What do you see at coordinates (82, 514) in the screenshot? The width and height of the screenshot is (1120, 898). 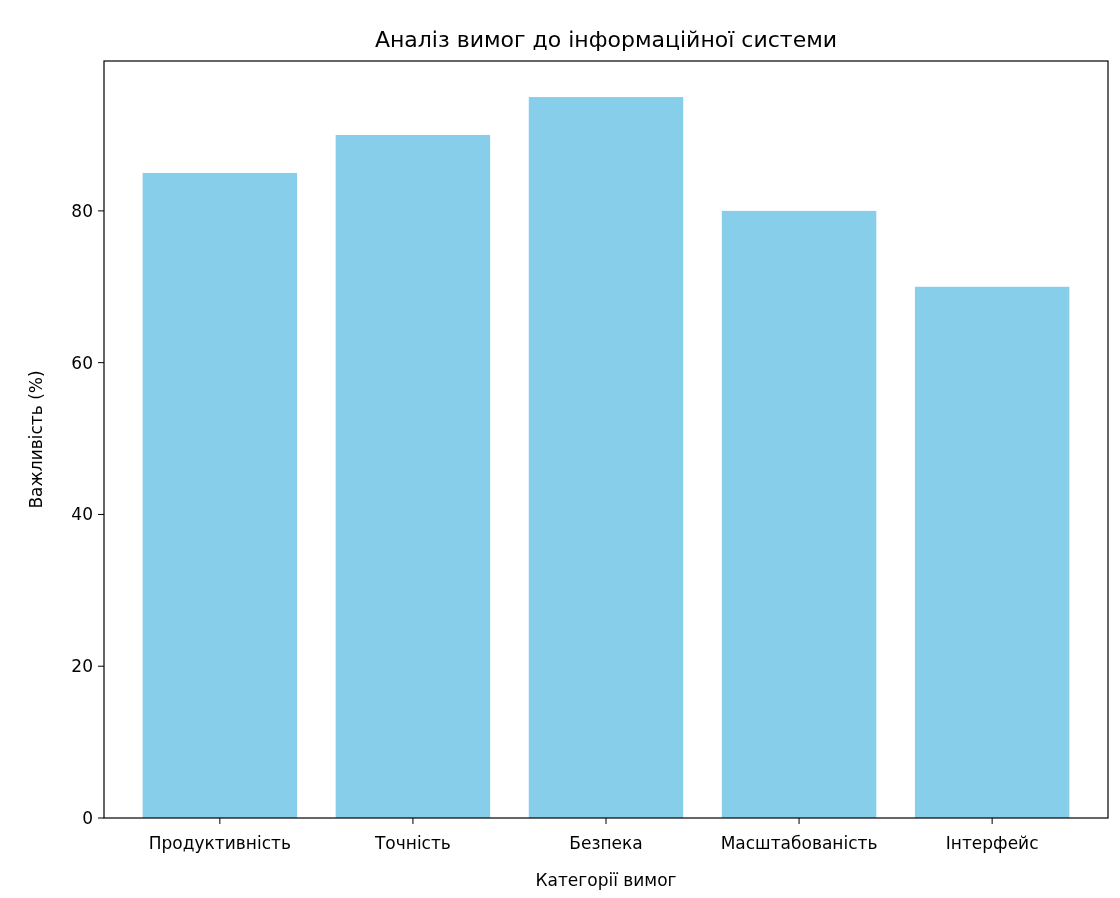 I see `y-tick-label: 40` at bounding box center [82, 514].